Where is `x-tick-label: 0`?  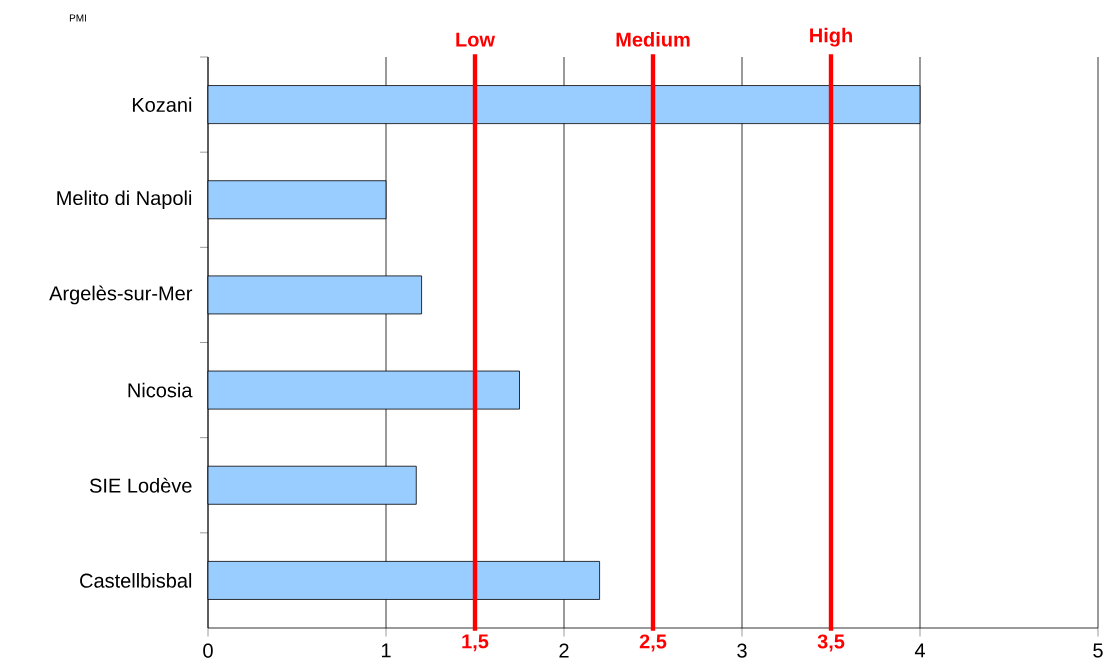
x-tick-label: 0 is located at coordinates (208, 650).